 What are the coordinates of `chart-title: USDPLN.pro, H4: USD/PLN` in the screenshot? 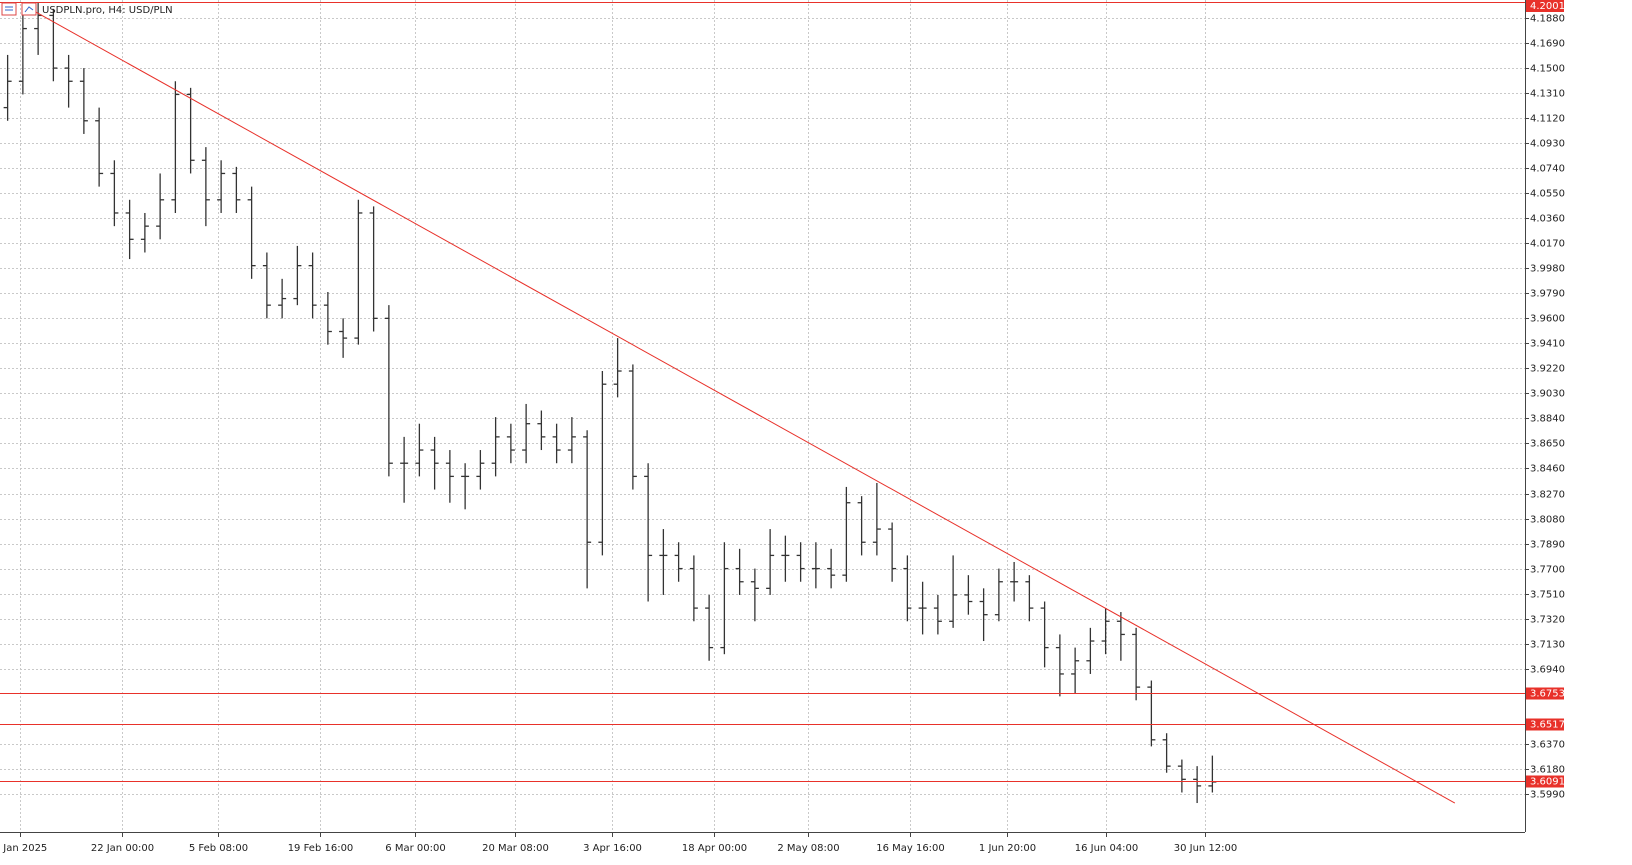 It's located at (107, 10).